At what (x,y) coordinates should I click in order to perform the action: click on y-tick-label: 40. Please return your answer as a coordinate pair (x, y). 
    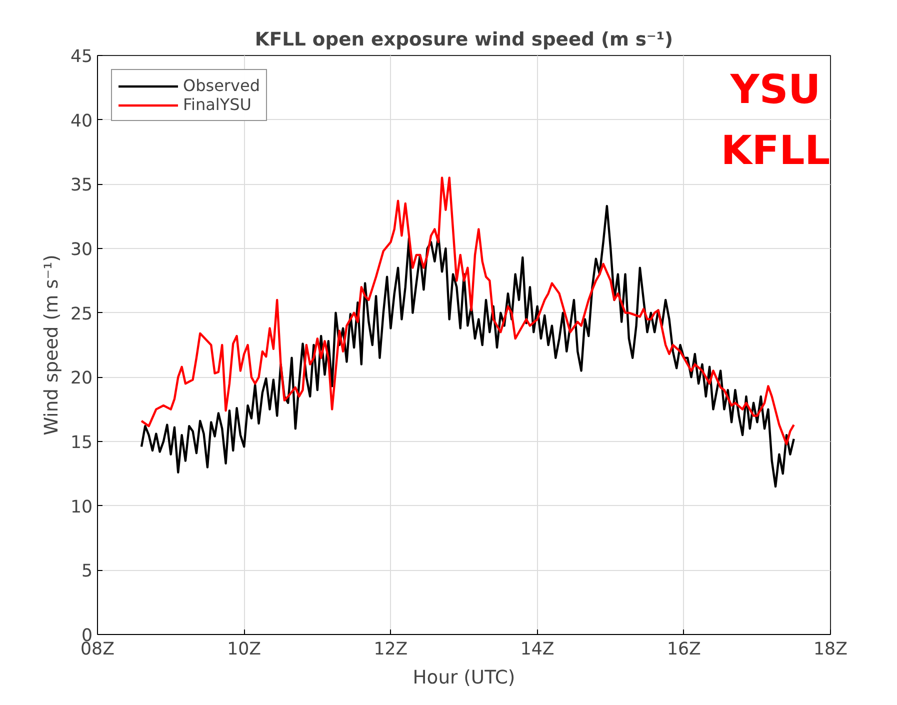
    Looking at the image, I should click on (81, 121).